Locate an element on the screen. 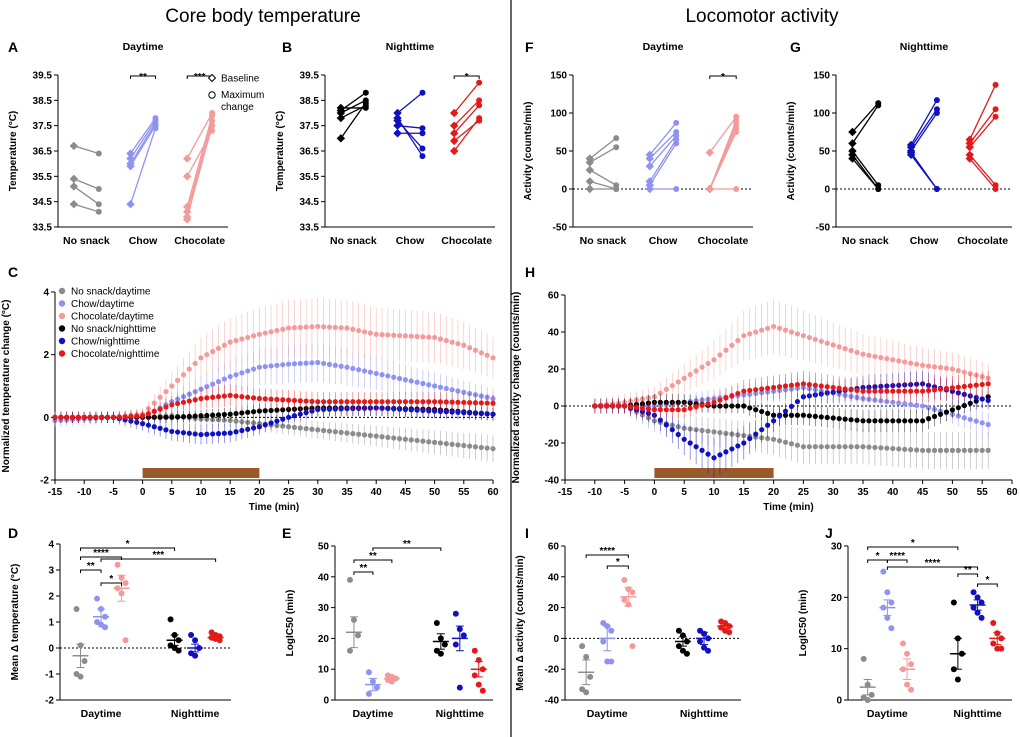  panel-letter-D: D is located at coordinates (13, 533).